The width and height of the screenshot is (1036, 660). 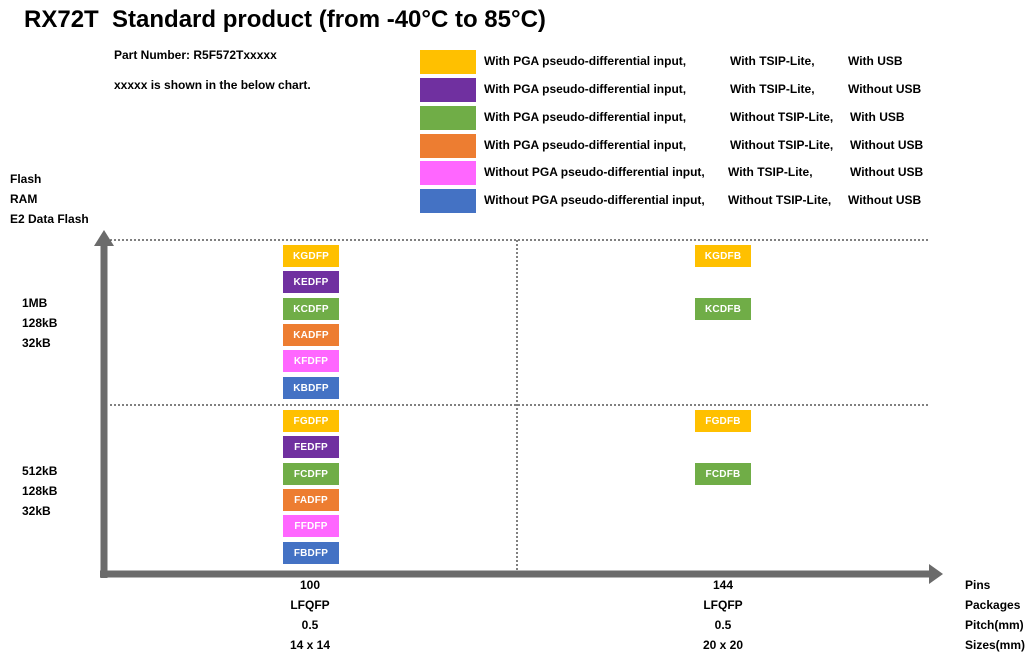 I want to click on package-144-pins: 144, so click(x=723, y=585).